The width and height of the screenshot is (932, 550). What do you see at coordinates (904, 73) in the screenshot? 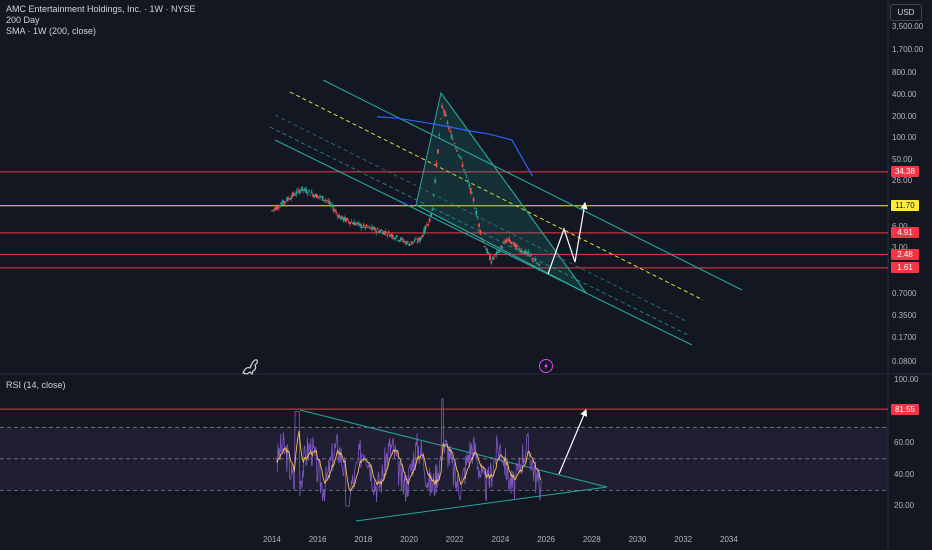
I see `y-axis-tick-label: 800.00` at bounding box center [904, 73].